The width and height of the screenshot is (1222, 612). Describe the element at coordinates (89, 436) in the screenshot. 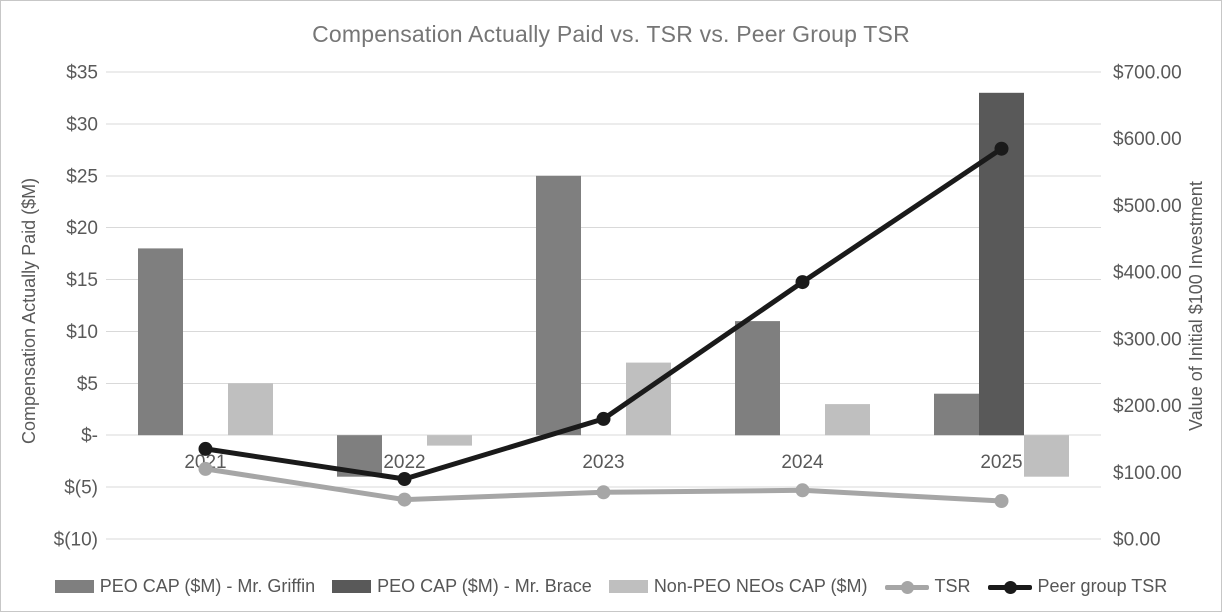

I see `left-axis-tick-label: $-` at that location.